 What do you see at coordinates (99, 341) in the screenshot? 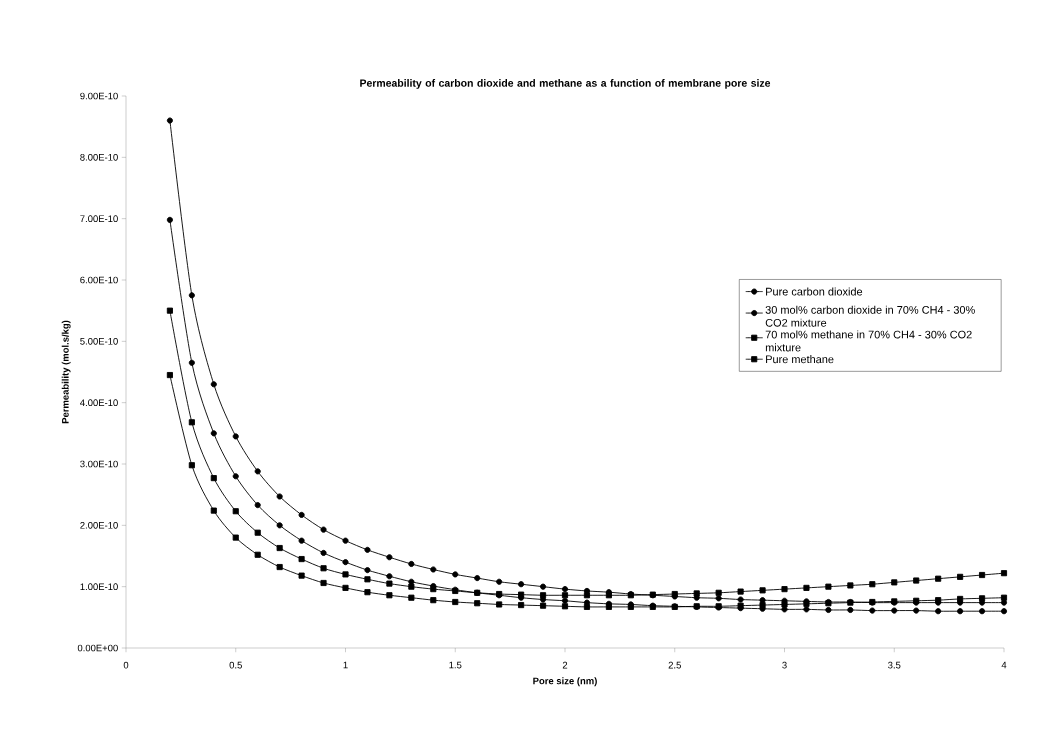
I see `y-tick-label: 5.00E-10` at bounding box center [99, 341].